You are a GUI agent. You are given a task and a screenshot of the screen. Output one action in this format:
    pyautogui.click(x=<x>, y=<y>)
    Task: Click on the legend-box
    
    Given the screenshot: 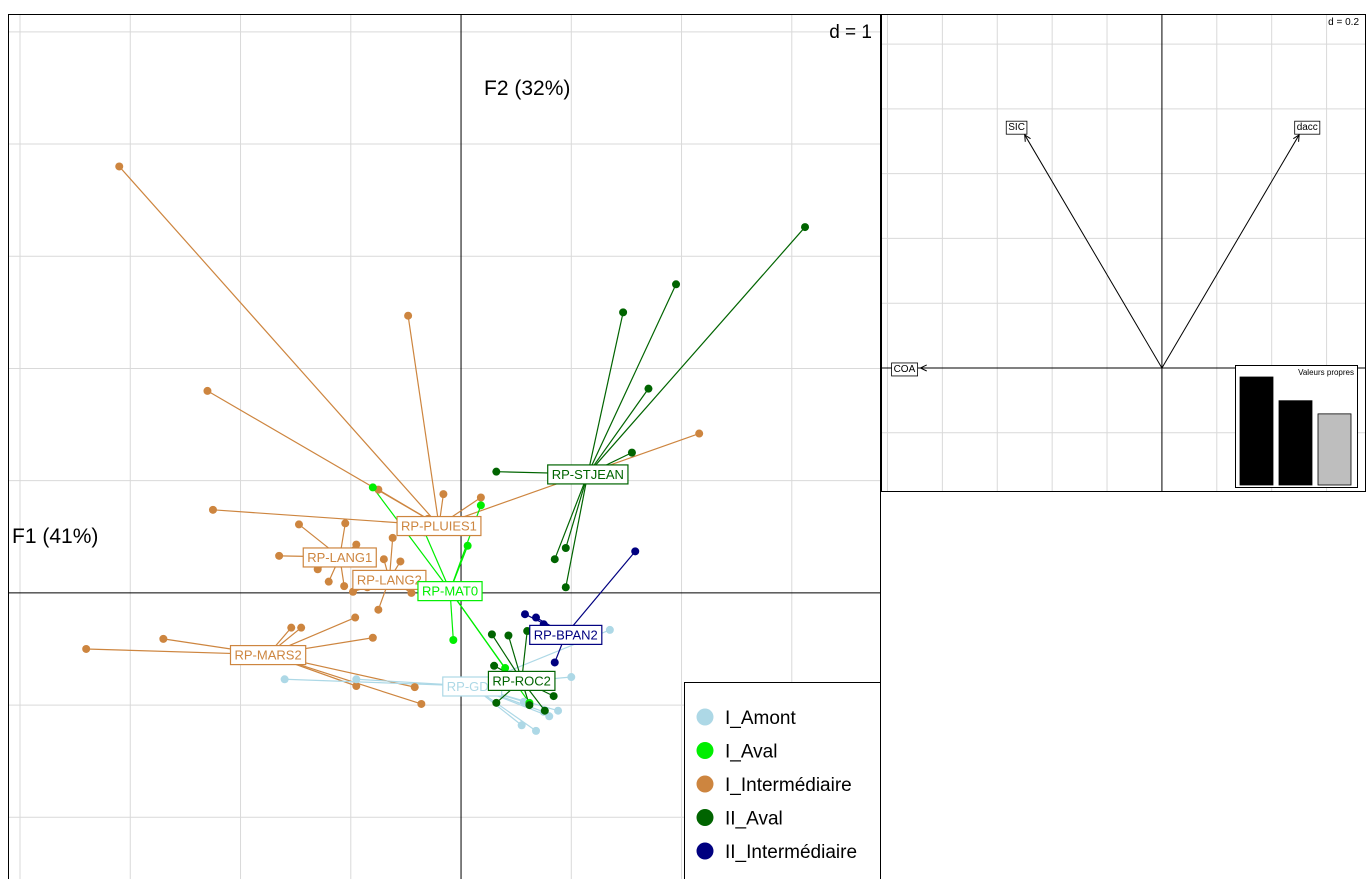 What is the action you would take?
    pyautogui.click(x=782, y=780)
    